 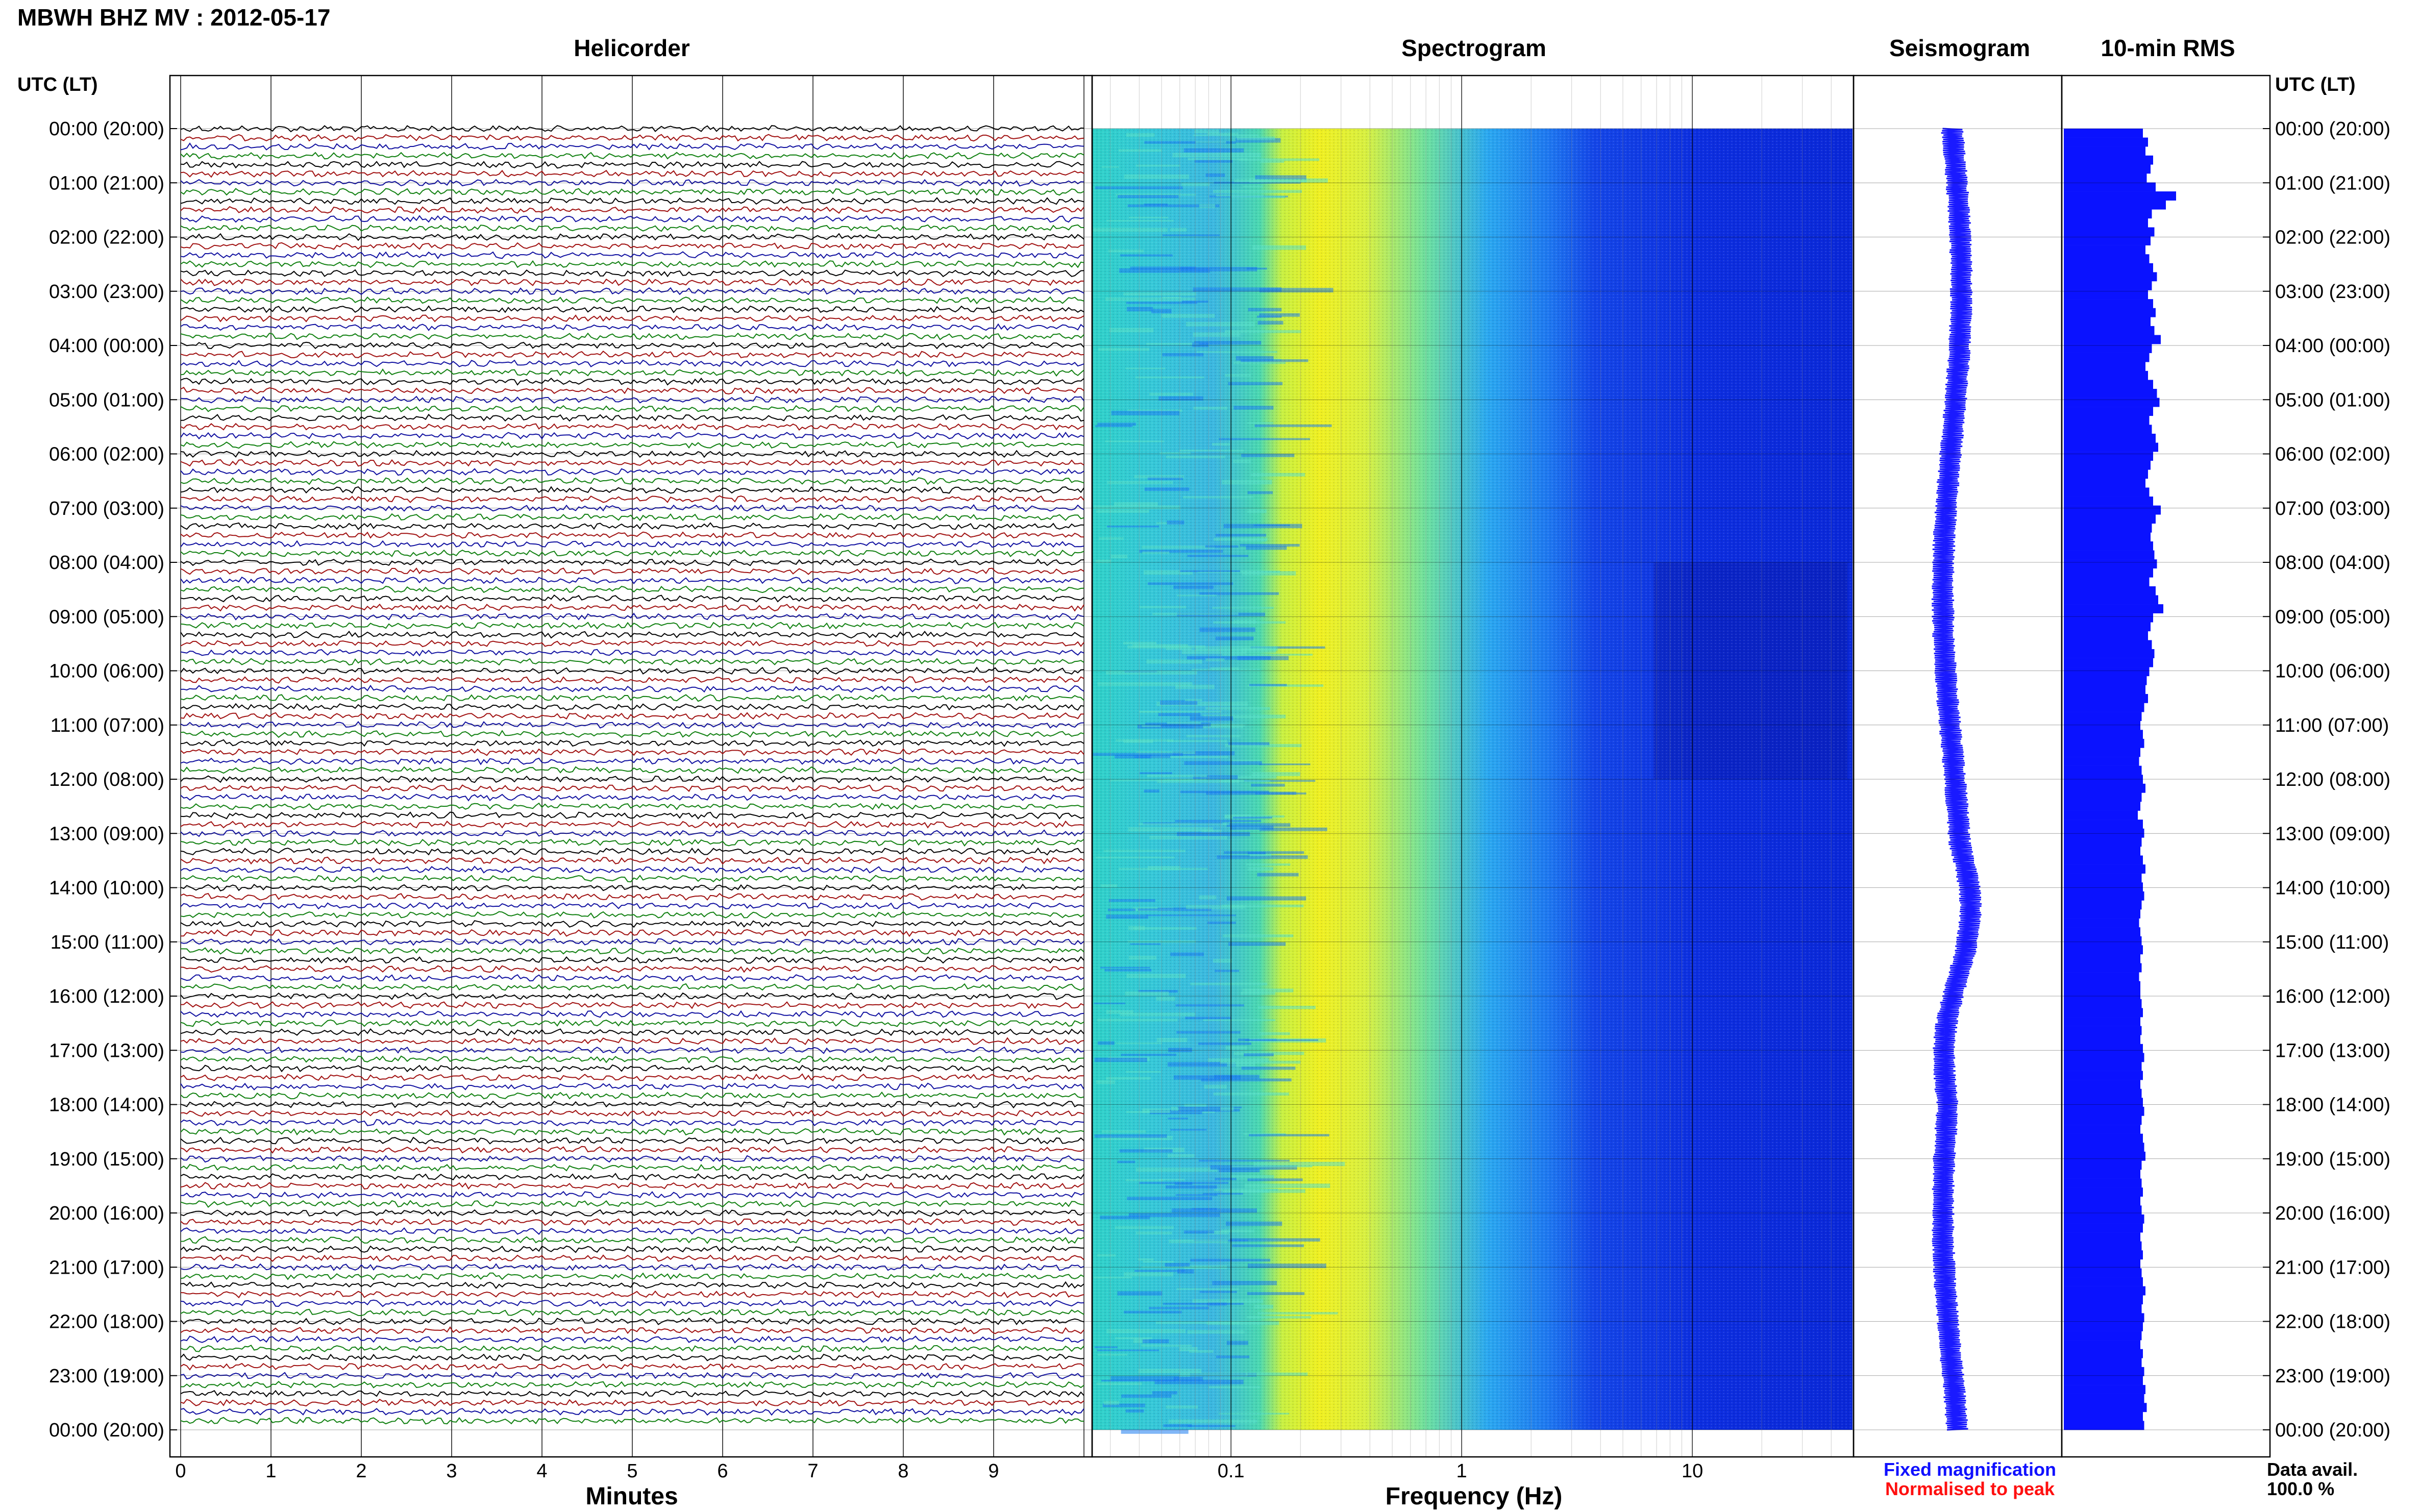 I want to click on left-axis-header: UTC (LT), so click(x=57, y=84).